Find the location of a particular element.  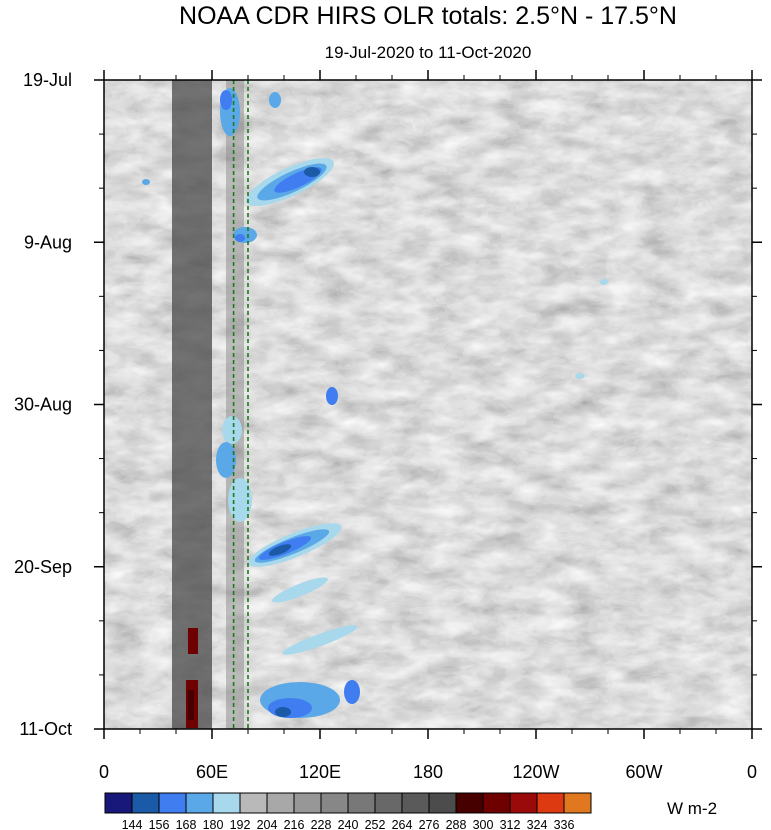

colorbar-level-label: 168 is located at coordinates (186, 824).